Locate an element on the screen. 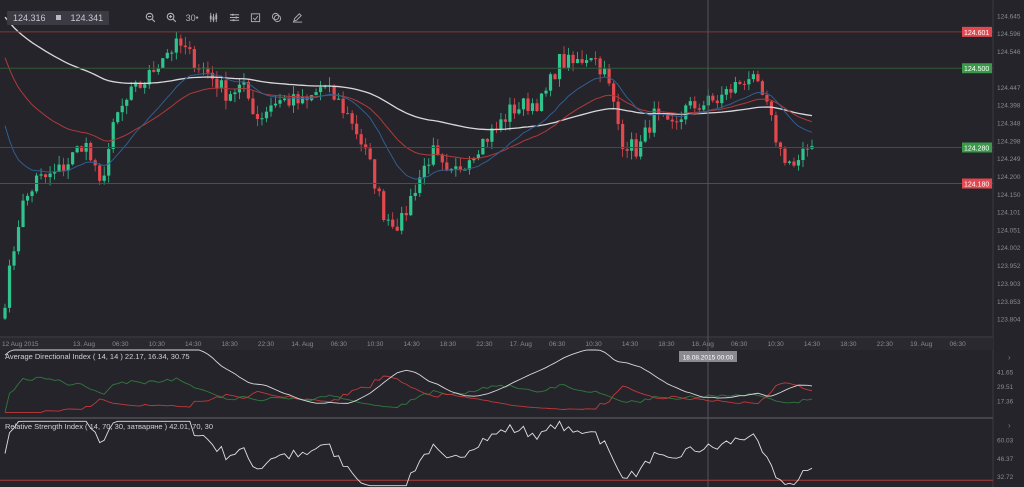  toolbar: 124.316 124.341 30 ● is located at coordinates (155, 17).